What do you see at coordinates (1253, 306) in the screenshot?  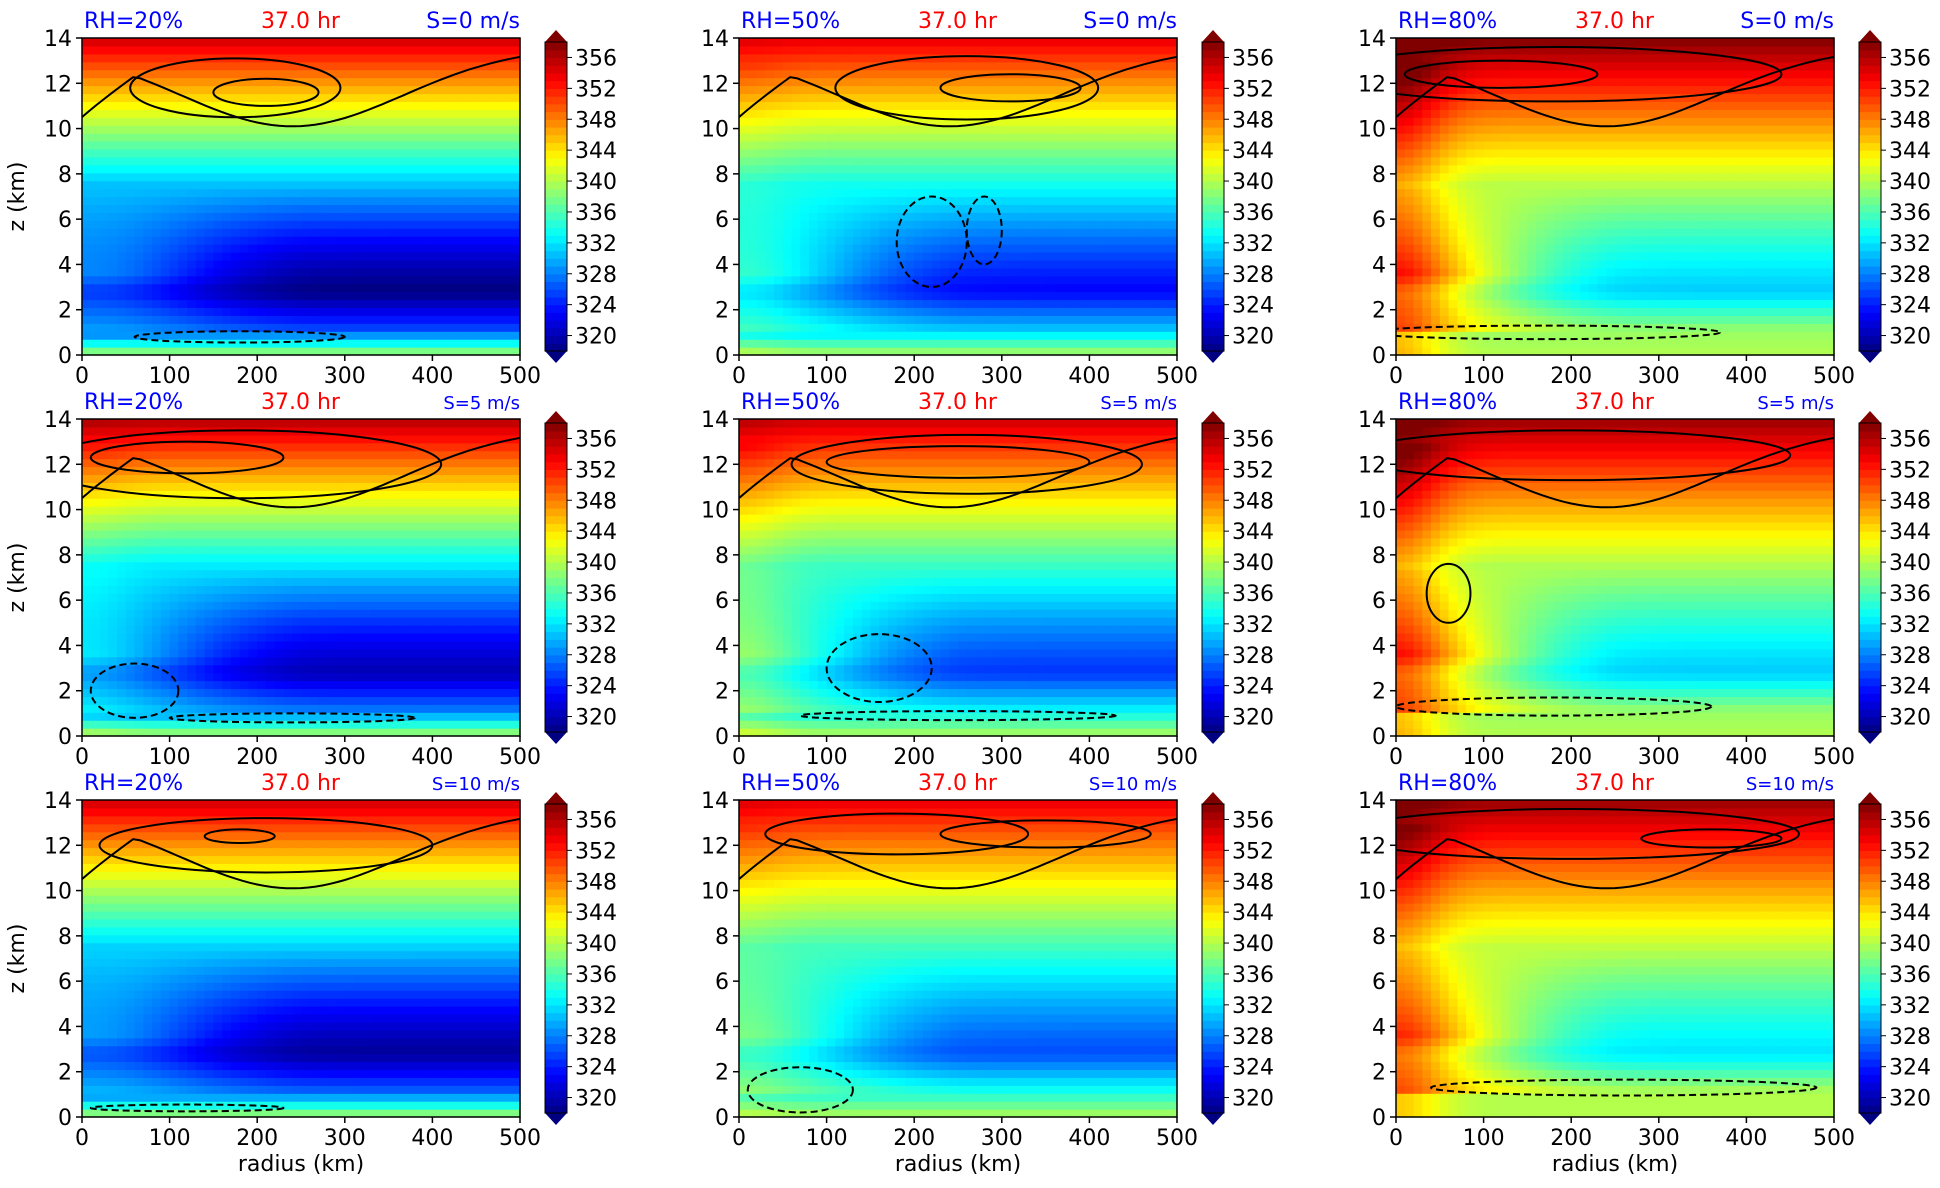 I see `colorbar-tick-label: 324` at bounding box center [1253, 306].